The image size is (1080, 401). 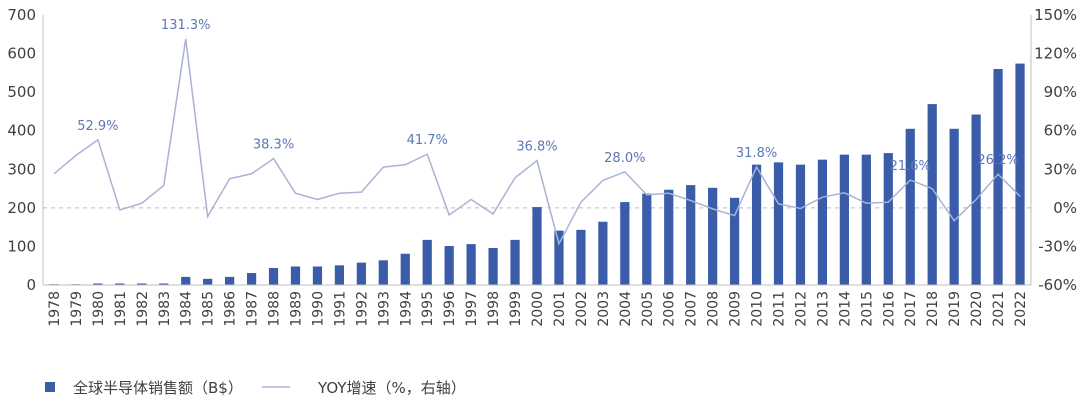 What do you see at coordinates (31, 285) in the screenshot?
I see `left-axis-tick-label: 0` at bounding box center [31, 285].